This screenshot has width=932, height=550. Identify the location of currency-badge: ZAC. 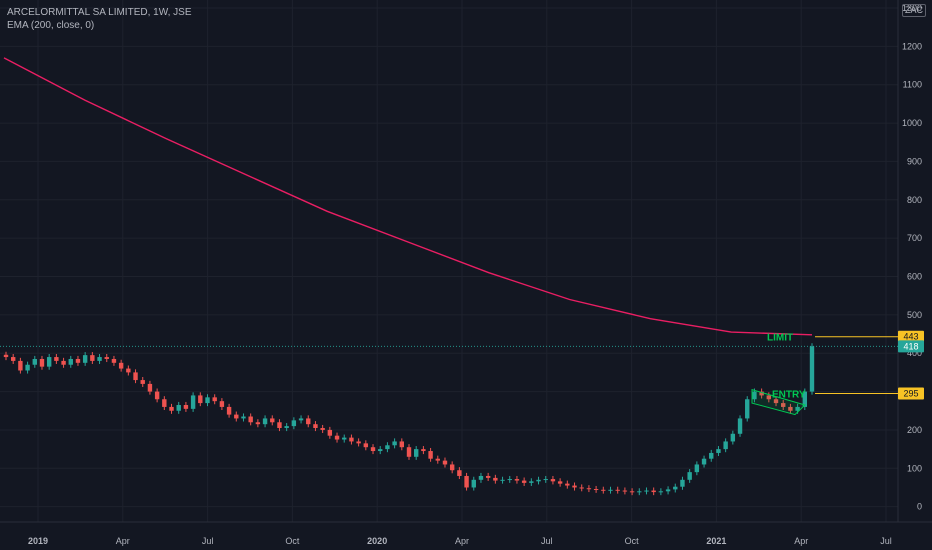
(914, 10).